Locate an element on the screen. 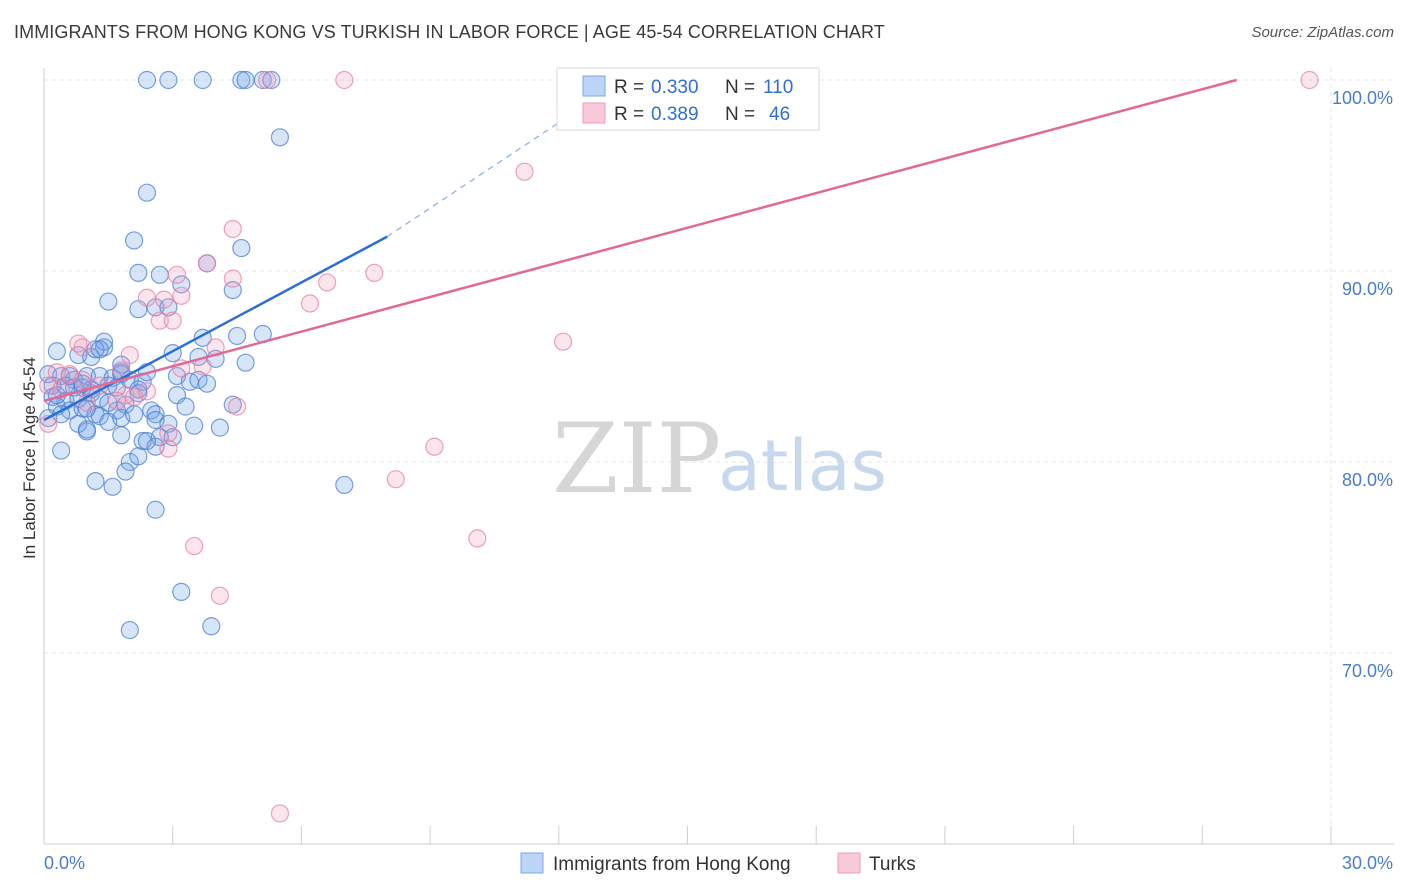 The width and height of the screenshot is (1406, 892). x-tick-label-min: 0.0% is located at coordinates (64, 863).